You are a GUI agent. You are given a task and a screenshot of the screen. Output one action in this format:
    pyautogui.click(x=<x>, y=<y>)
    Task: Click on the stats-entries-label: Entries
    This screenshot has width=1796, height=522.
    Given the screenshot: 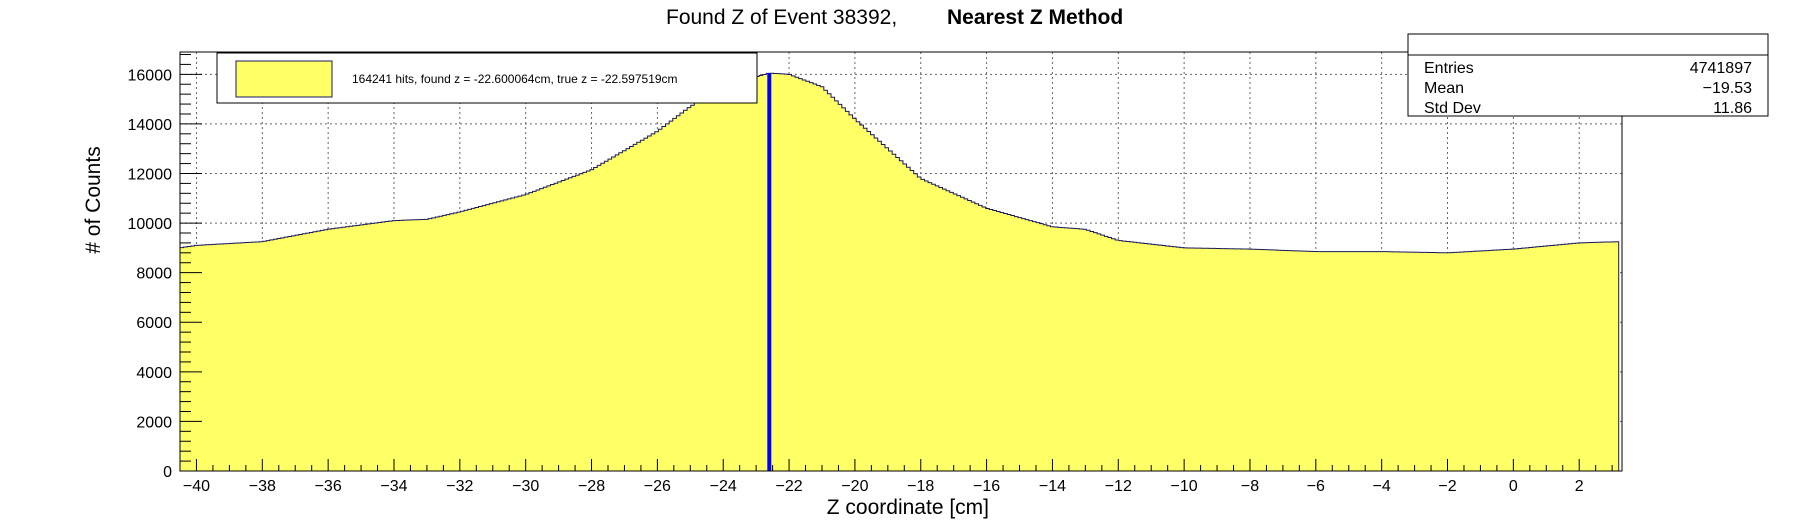 What is the action you would take?
    pyautogui.click(x=1449, y=68)
    